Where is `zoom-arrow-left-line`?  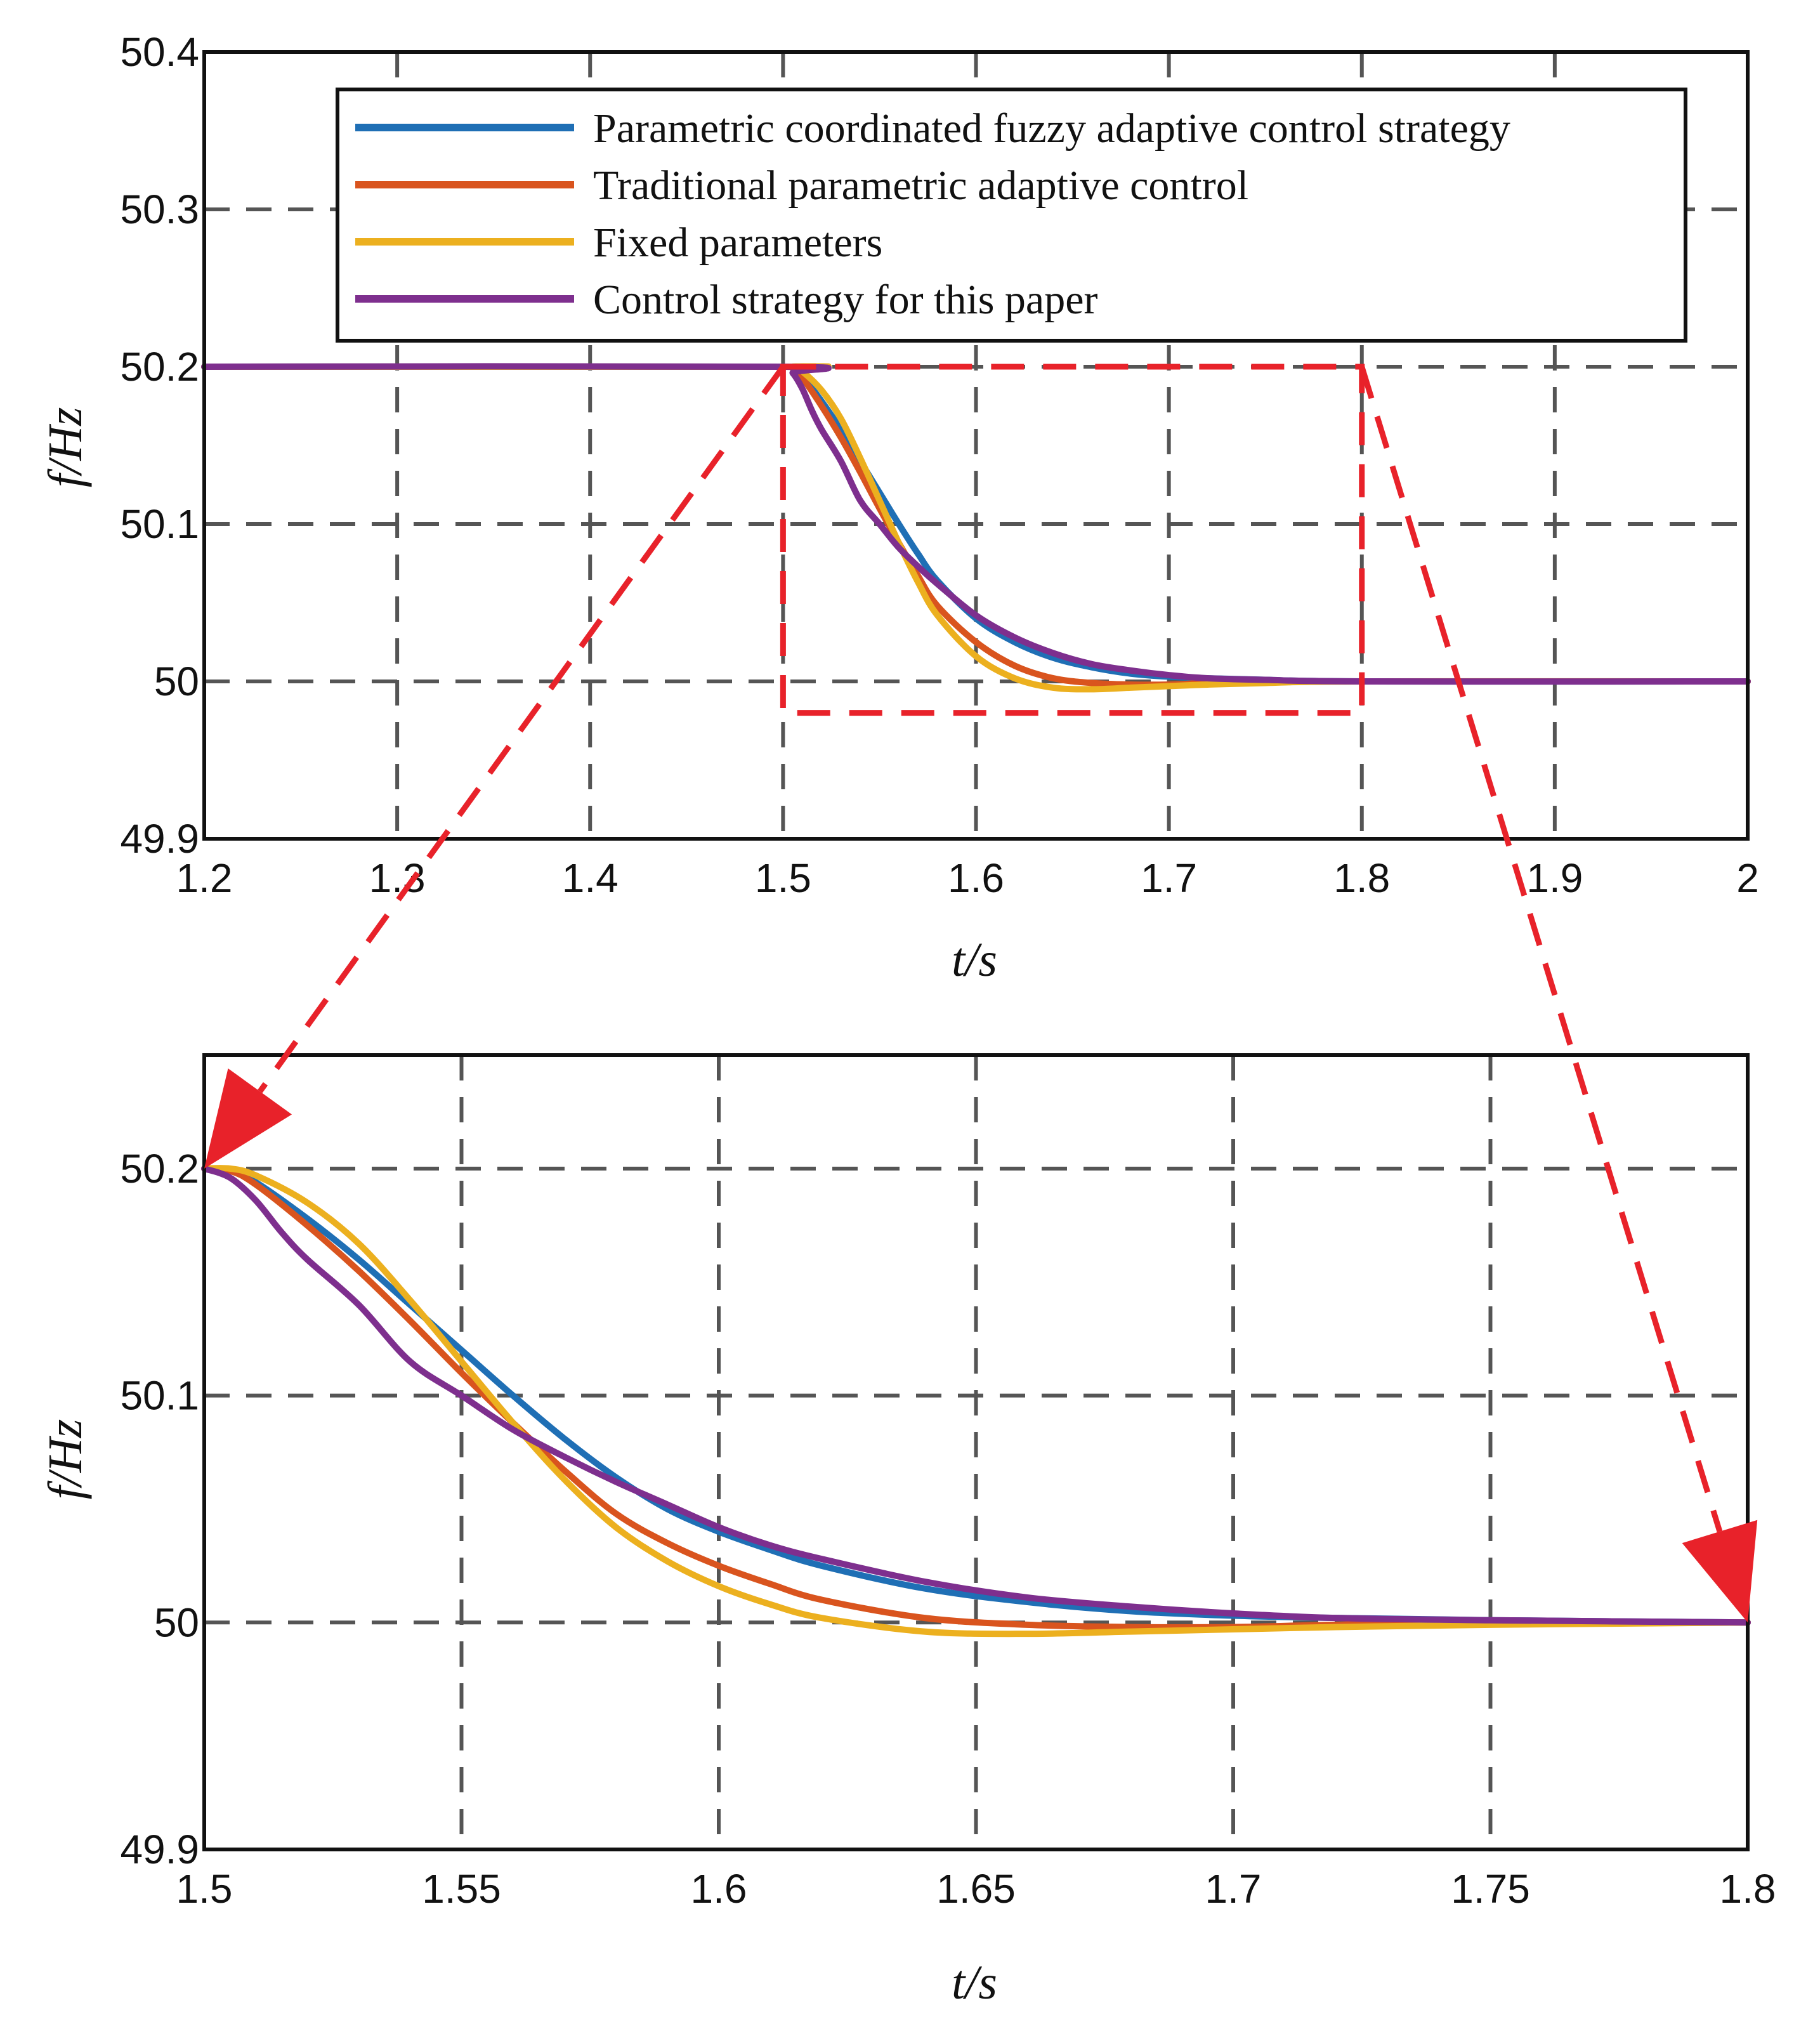 zoom-arrow-left-line is located at coordinates (522, 729).